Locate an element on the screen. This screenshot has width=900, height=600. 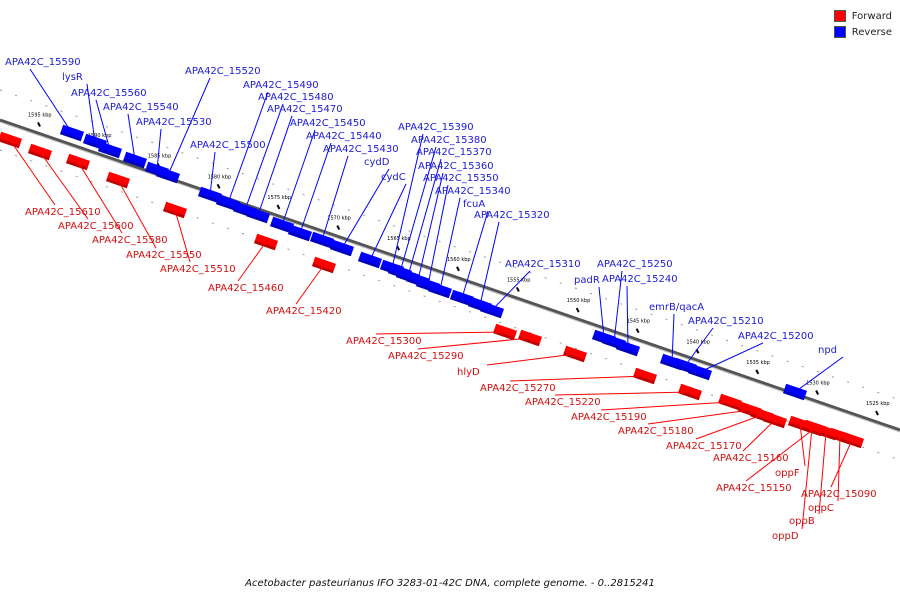
forward-gene-label: APA42C_15150 is located at coordinates (754, 488).